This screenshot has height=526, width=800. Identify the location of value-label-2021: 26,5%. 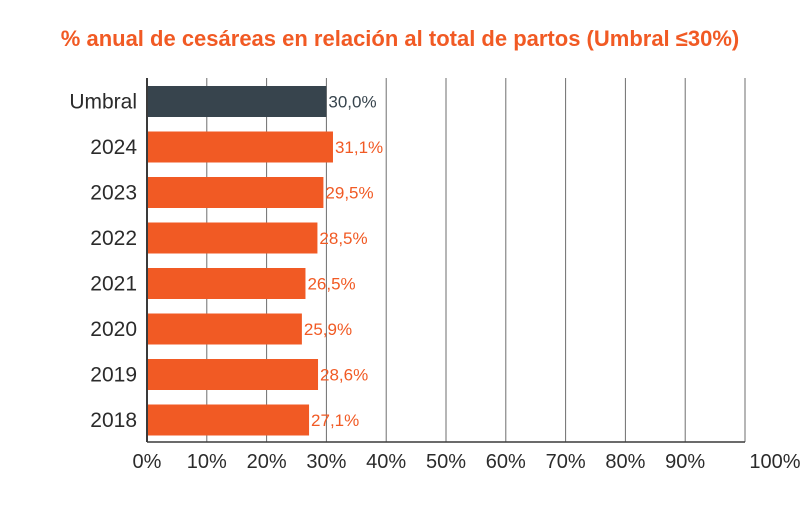
(331, 284).